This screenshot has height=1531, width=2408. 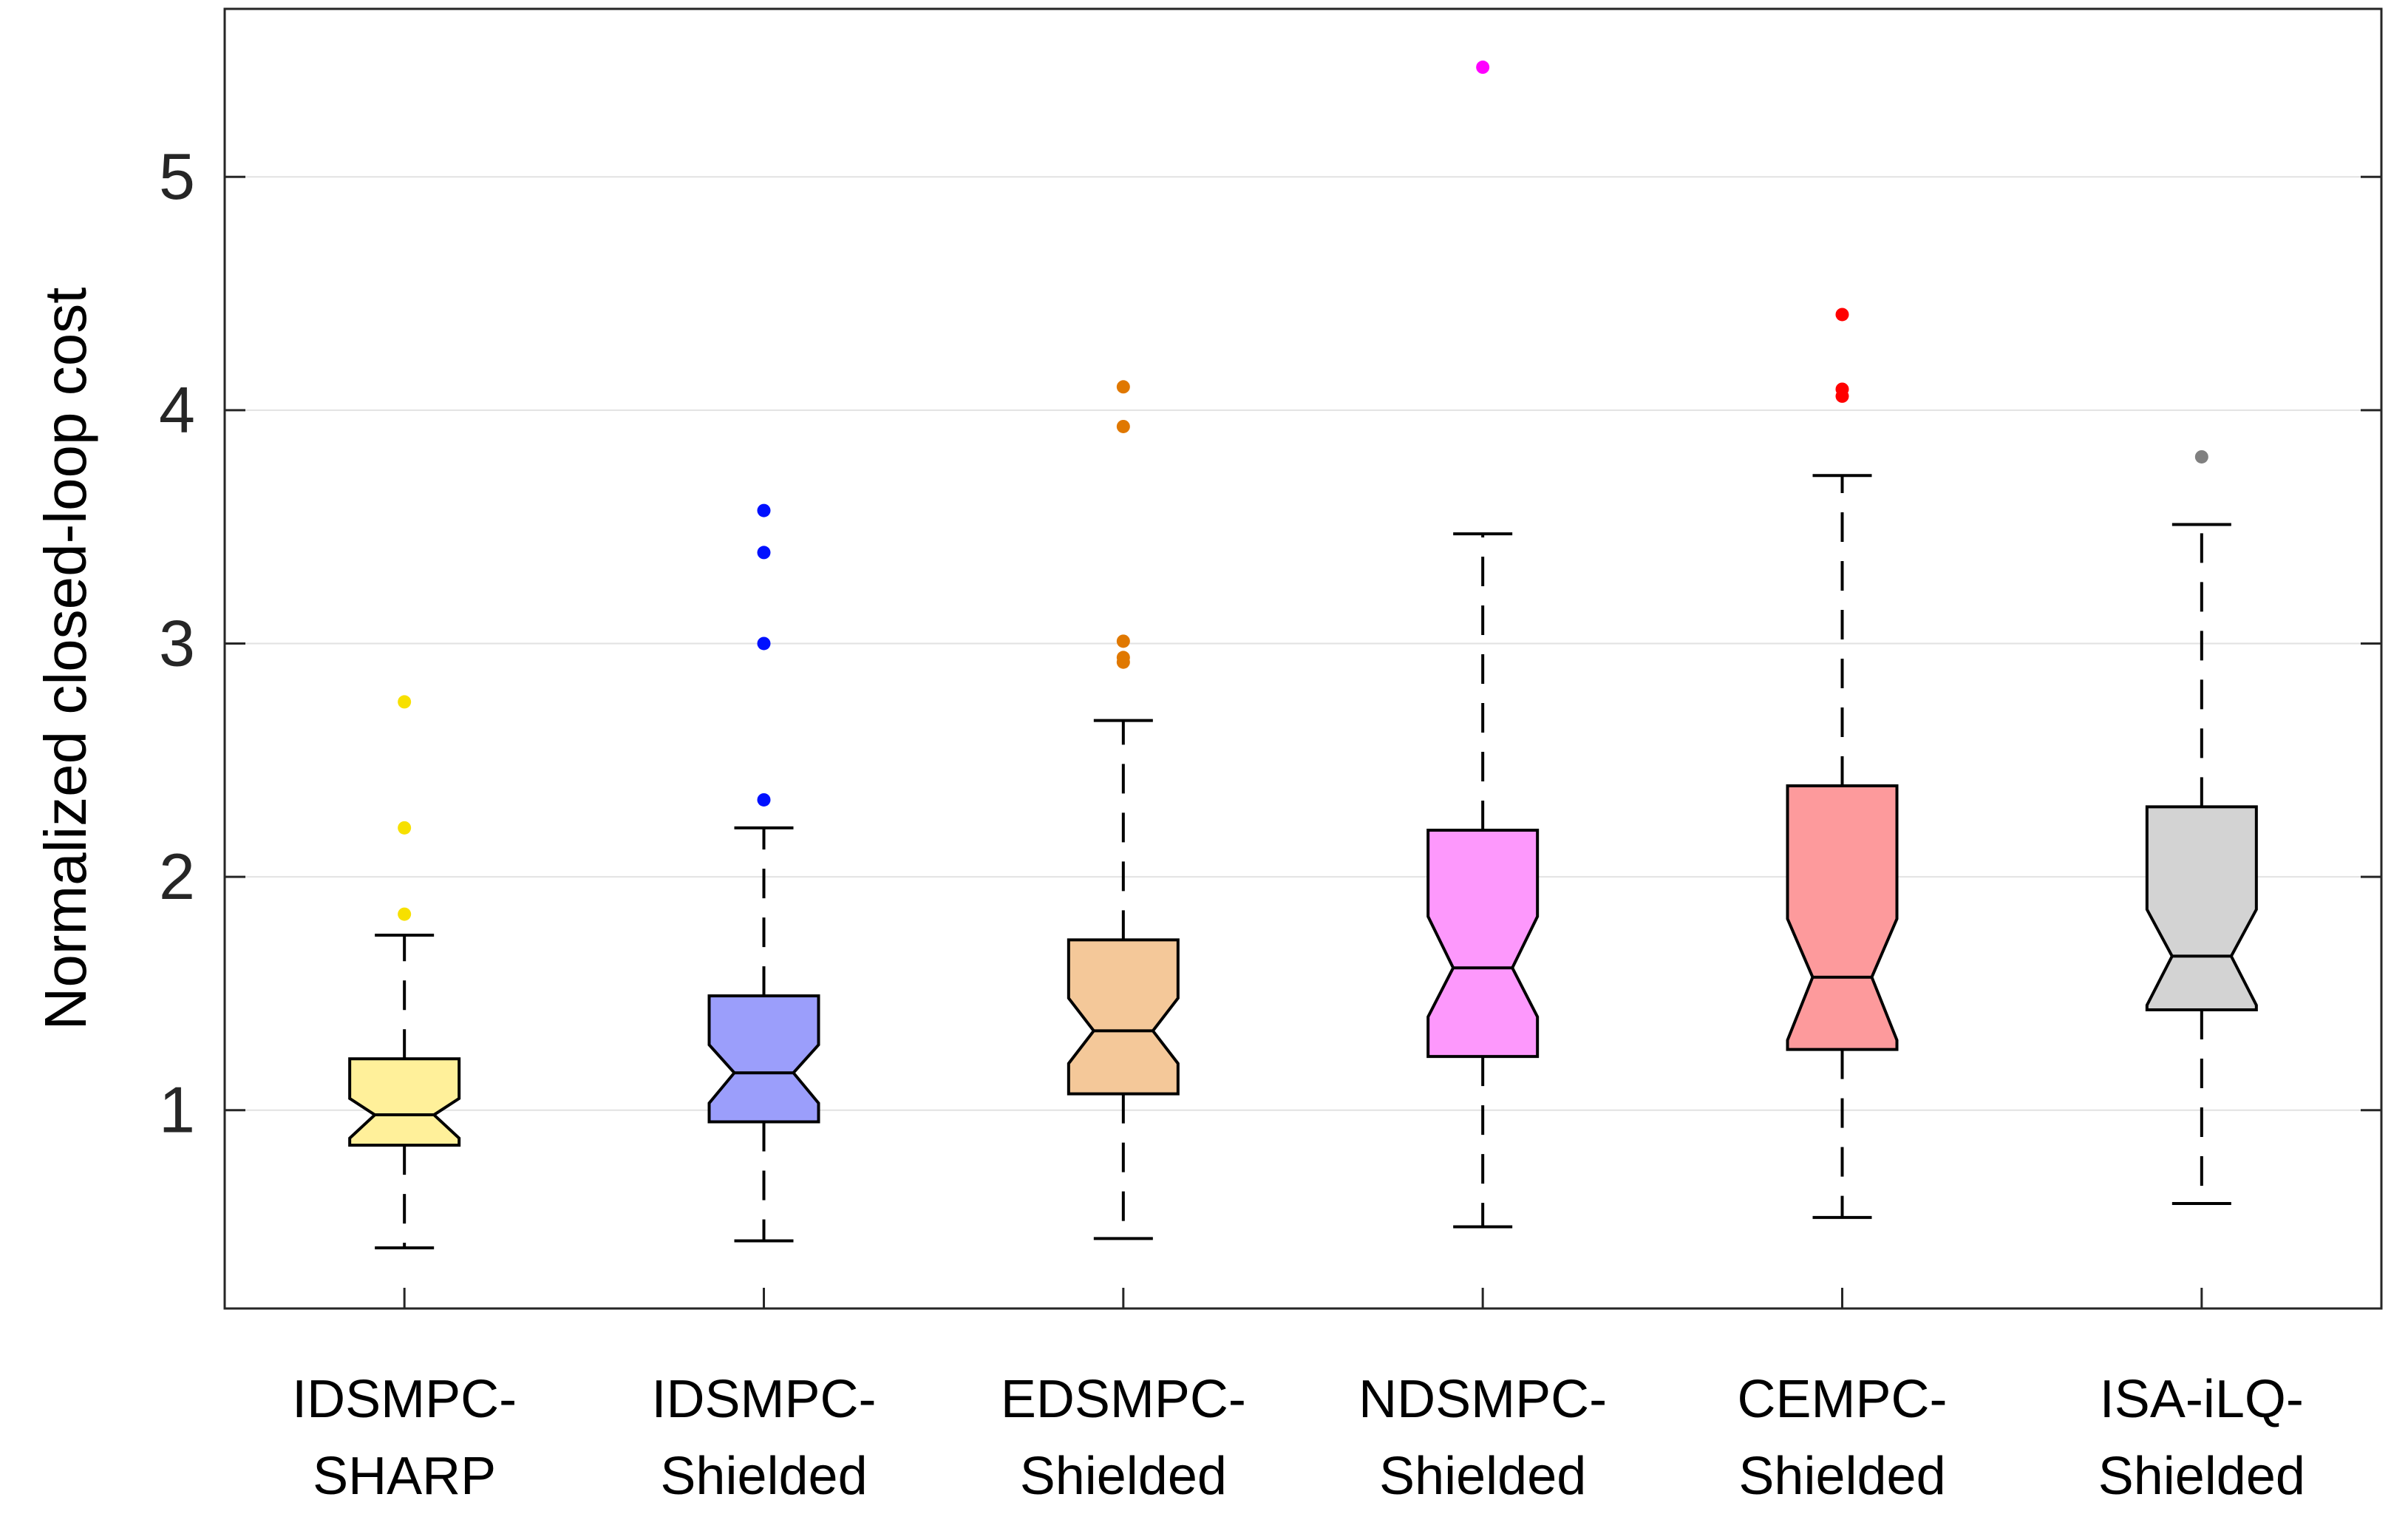 I want to click on y-axis-label: Normalized closed-loop cost, so click(x=65, y=659).